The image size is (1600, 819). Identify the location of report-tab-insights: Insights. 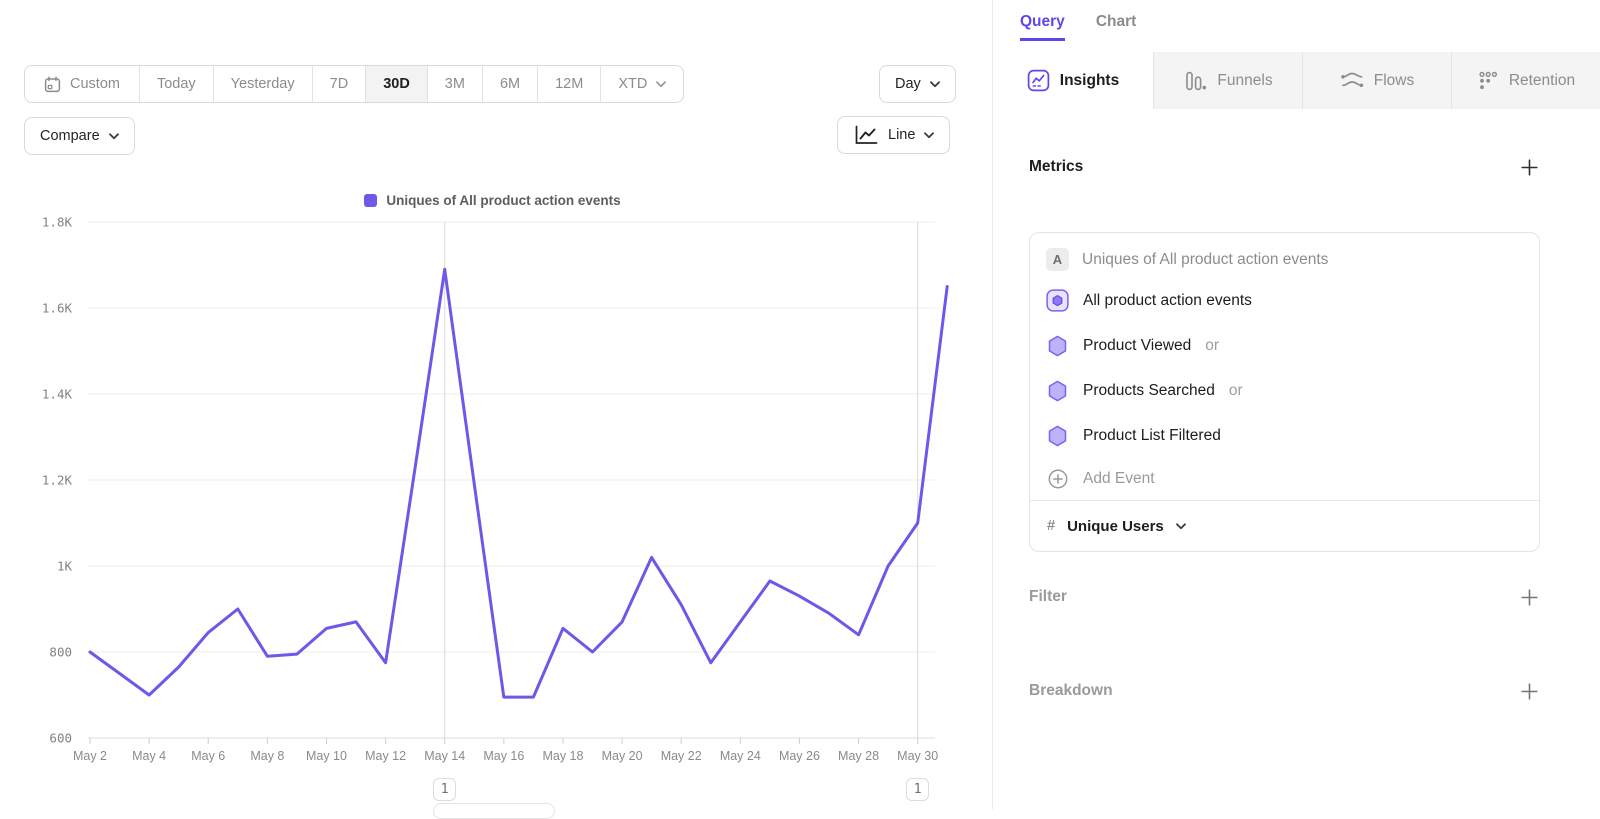
(1073, 80).